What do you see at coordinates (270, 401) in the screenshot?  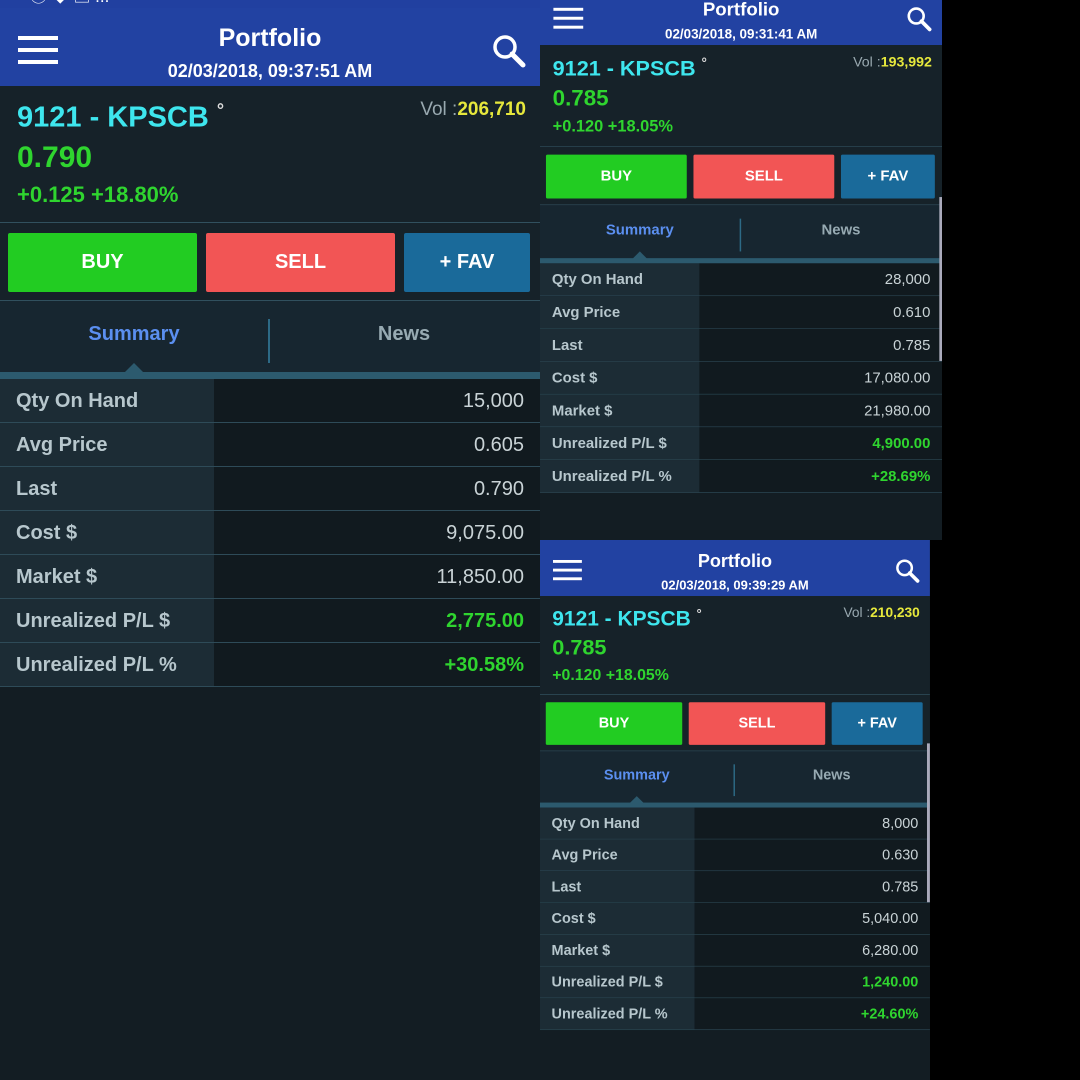 I see `table-row: Qty On Hand 15,000` at bounding box center [270, 401].